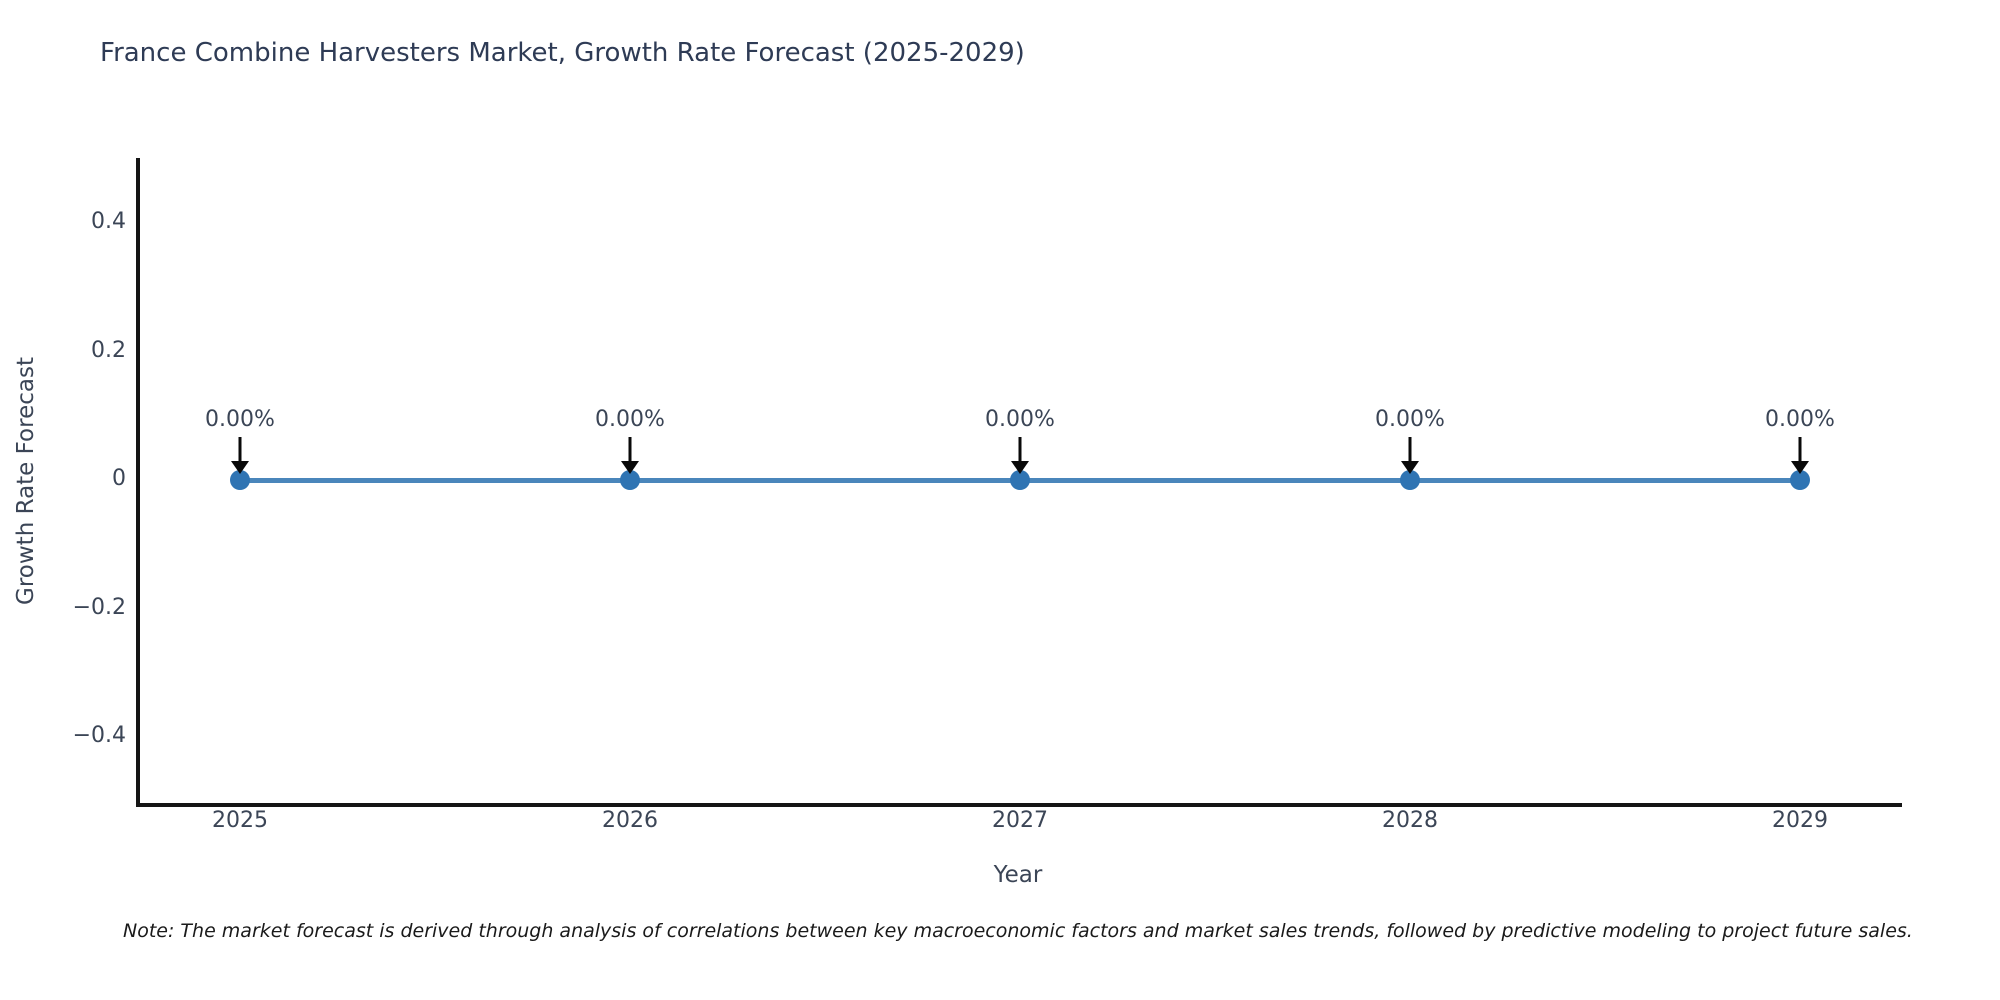  I want to click on y-axis-spine, so click(138, 482).